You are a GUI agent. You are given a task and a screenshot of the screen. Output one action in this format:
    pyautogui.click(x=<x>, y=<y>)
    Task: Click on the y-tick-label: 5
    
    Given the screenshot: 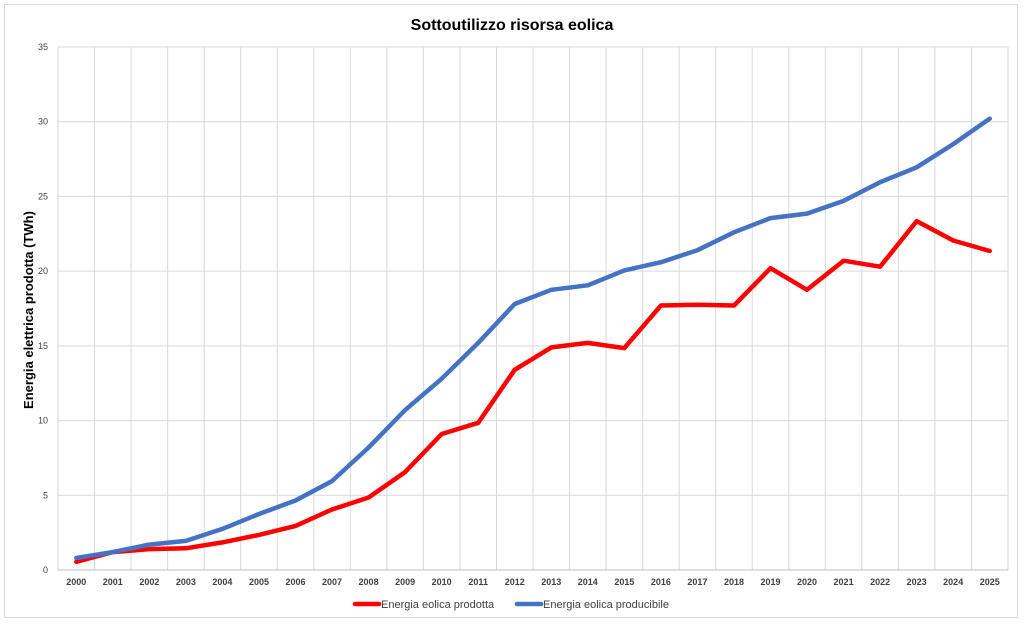 What is the action you would take?
    pyautogui.click(x=45, y=495)
    